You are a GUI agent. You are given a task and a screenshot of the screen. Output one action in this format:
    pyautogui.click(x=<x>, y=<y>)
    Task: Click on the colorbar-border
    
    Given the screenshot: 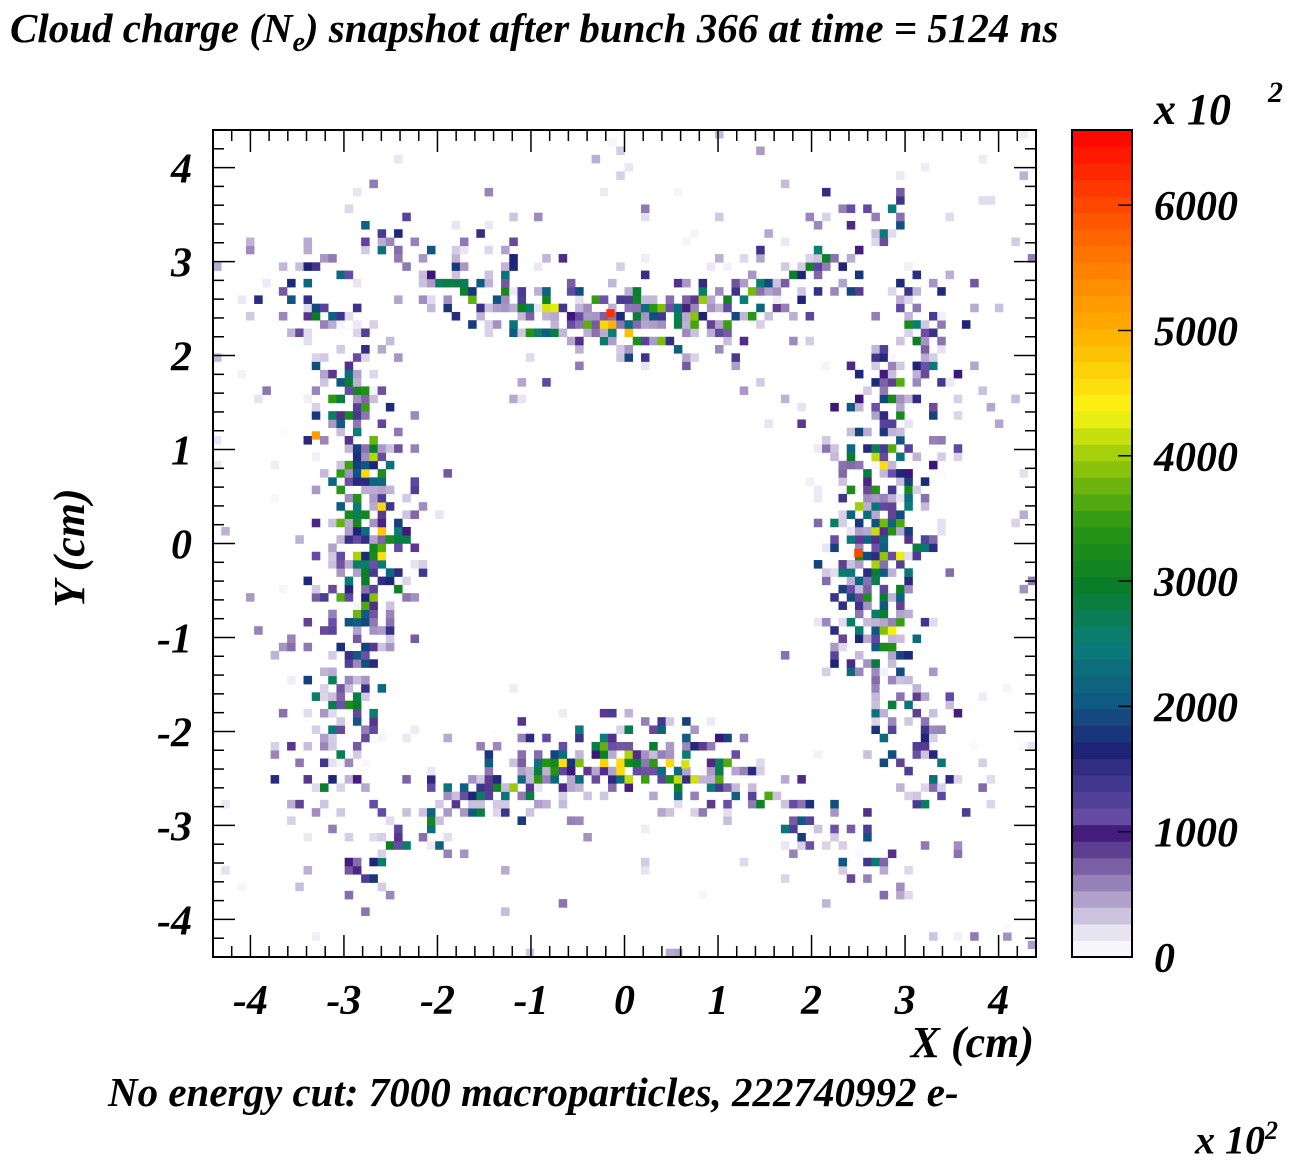 What is the action you would take?
    pyautogui.click(x=1102, y=543)
    